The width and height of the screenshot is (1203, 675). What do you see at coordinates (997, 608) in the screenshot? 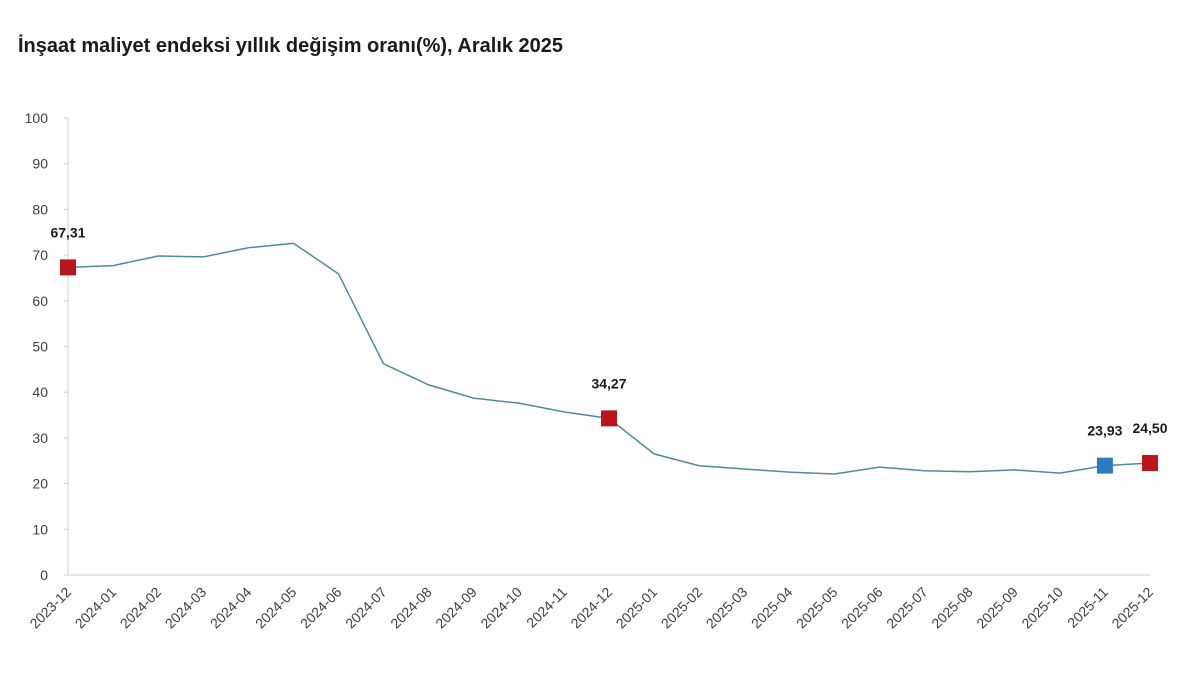
I see `x-tick-label: 2025-09` at bounding box center [997, 608].